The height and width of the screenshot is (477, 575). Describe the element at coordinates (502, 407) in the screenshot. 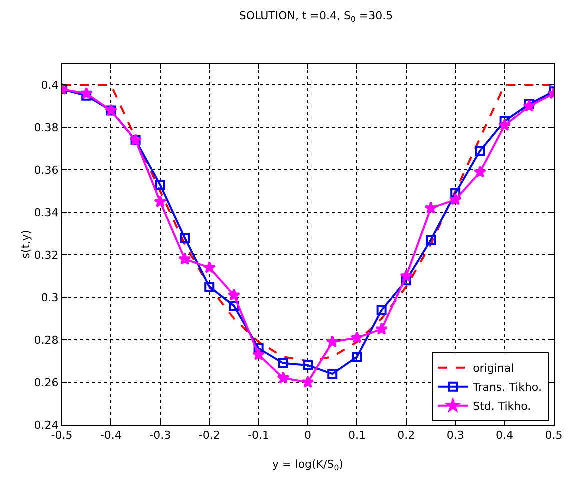

I see `legend-label: Std. Tikho.` at that location.